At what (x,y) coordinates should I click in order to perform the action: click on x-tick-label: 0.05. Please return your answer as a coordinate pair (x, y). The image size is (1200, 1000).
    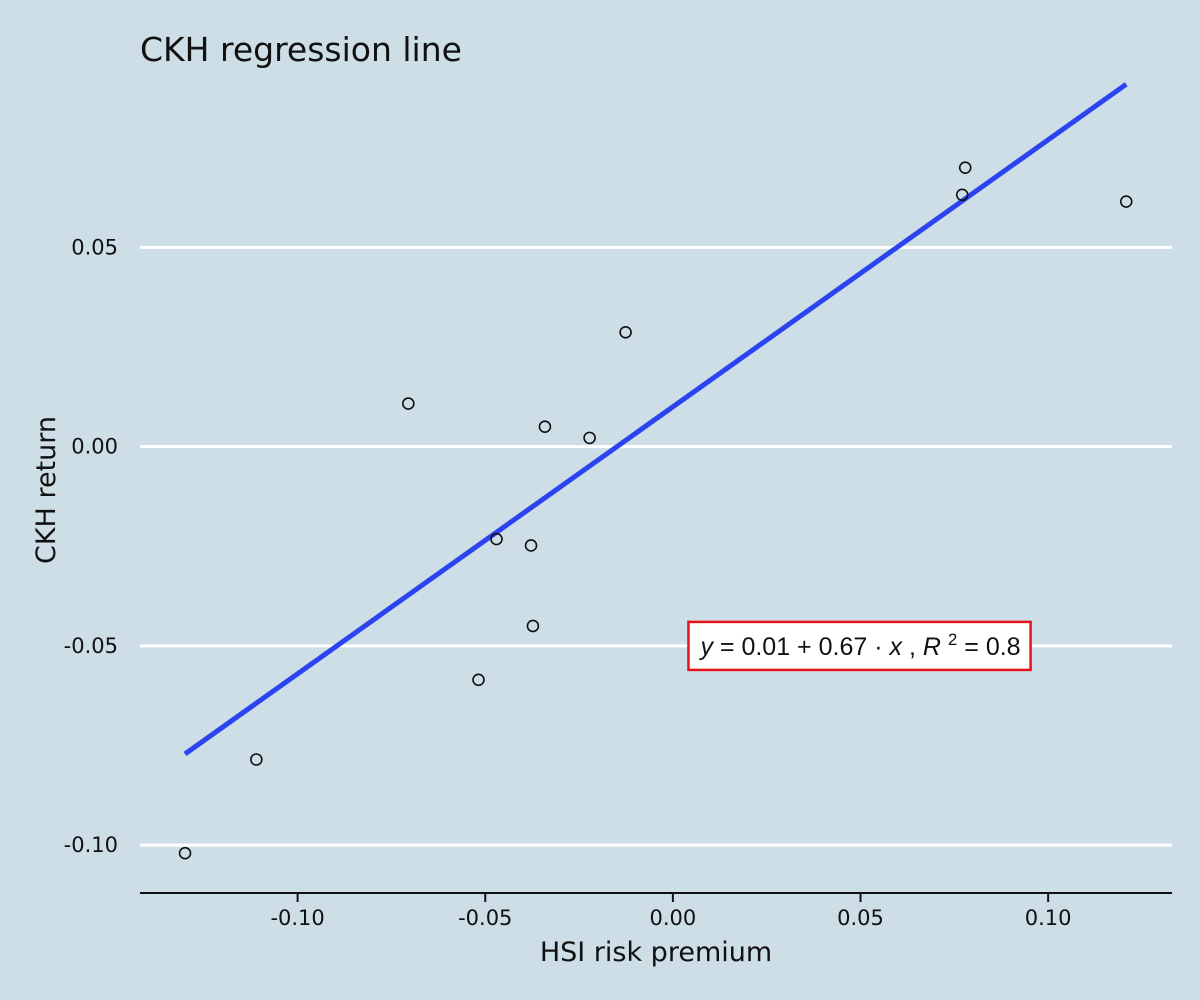
    Looking at the image, I should click on (860, 918).